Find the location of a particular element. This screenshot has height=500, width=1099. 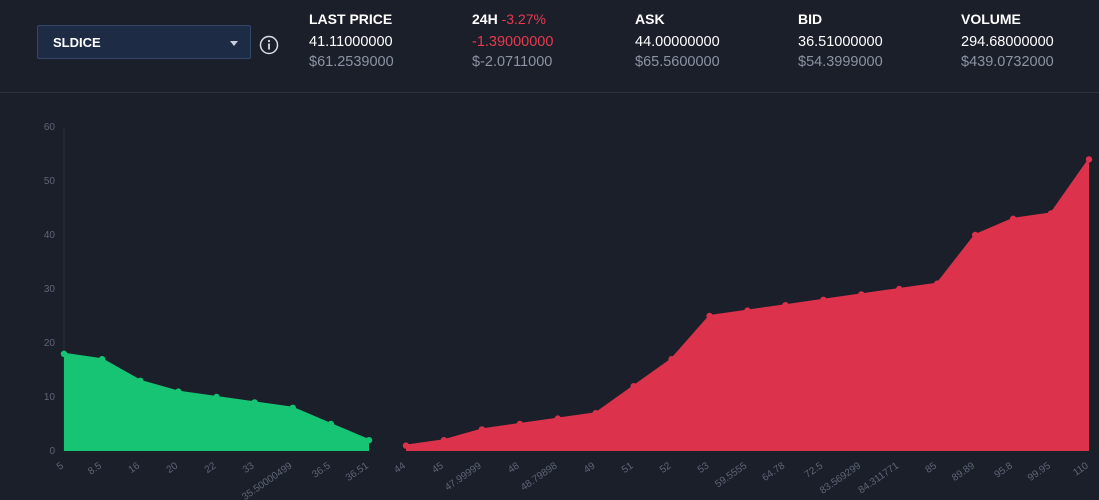

ask-x-tick-label: 64.78 is located at coordinates (773, 472).